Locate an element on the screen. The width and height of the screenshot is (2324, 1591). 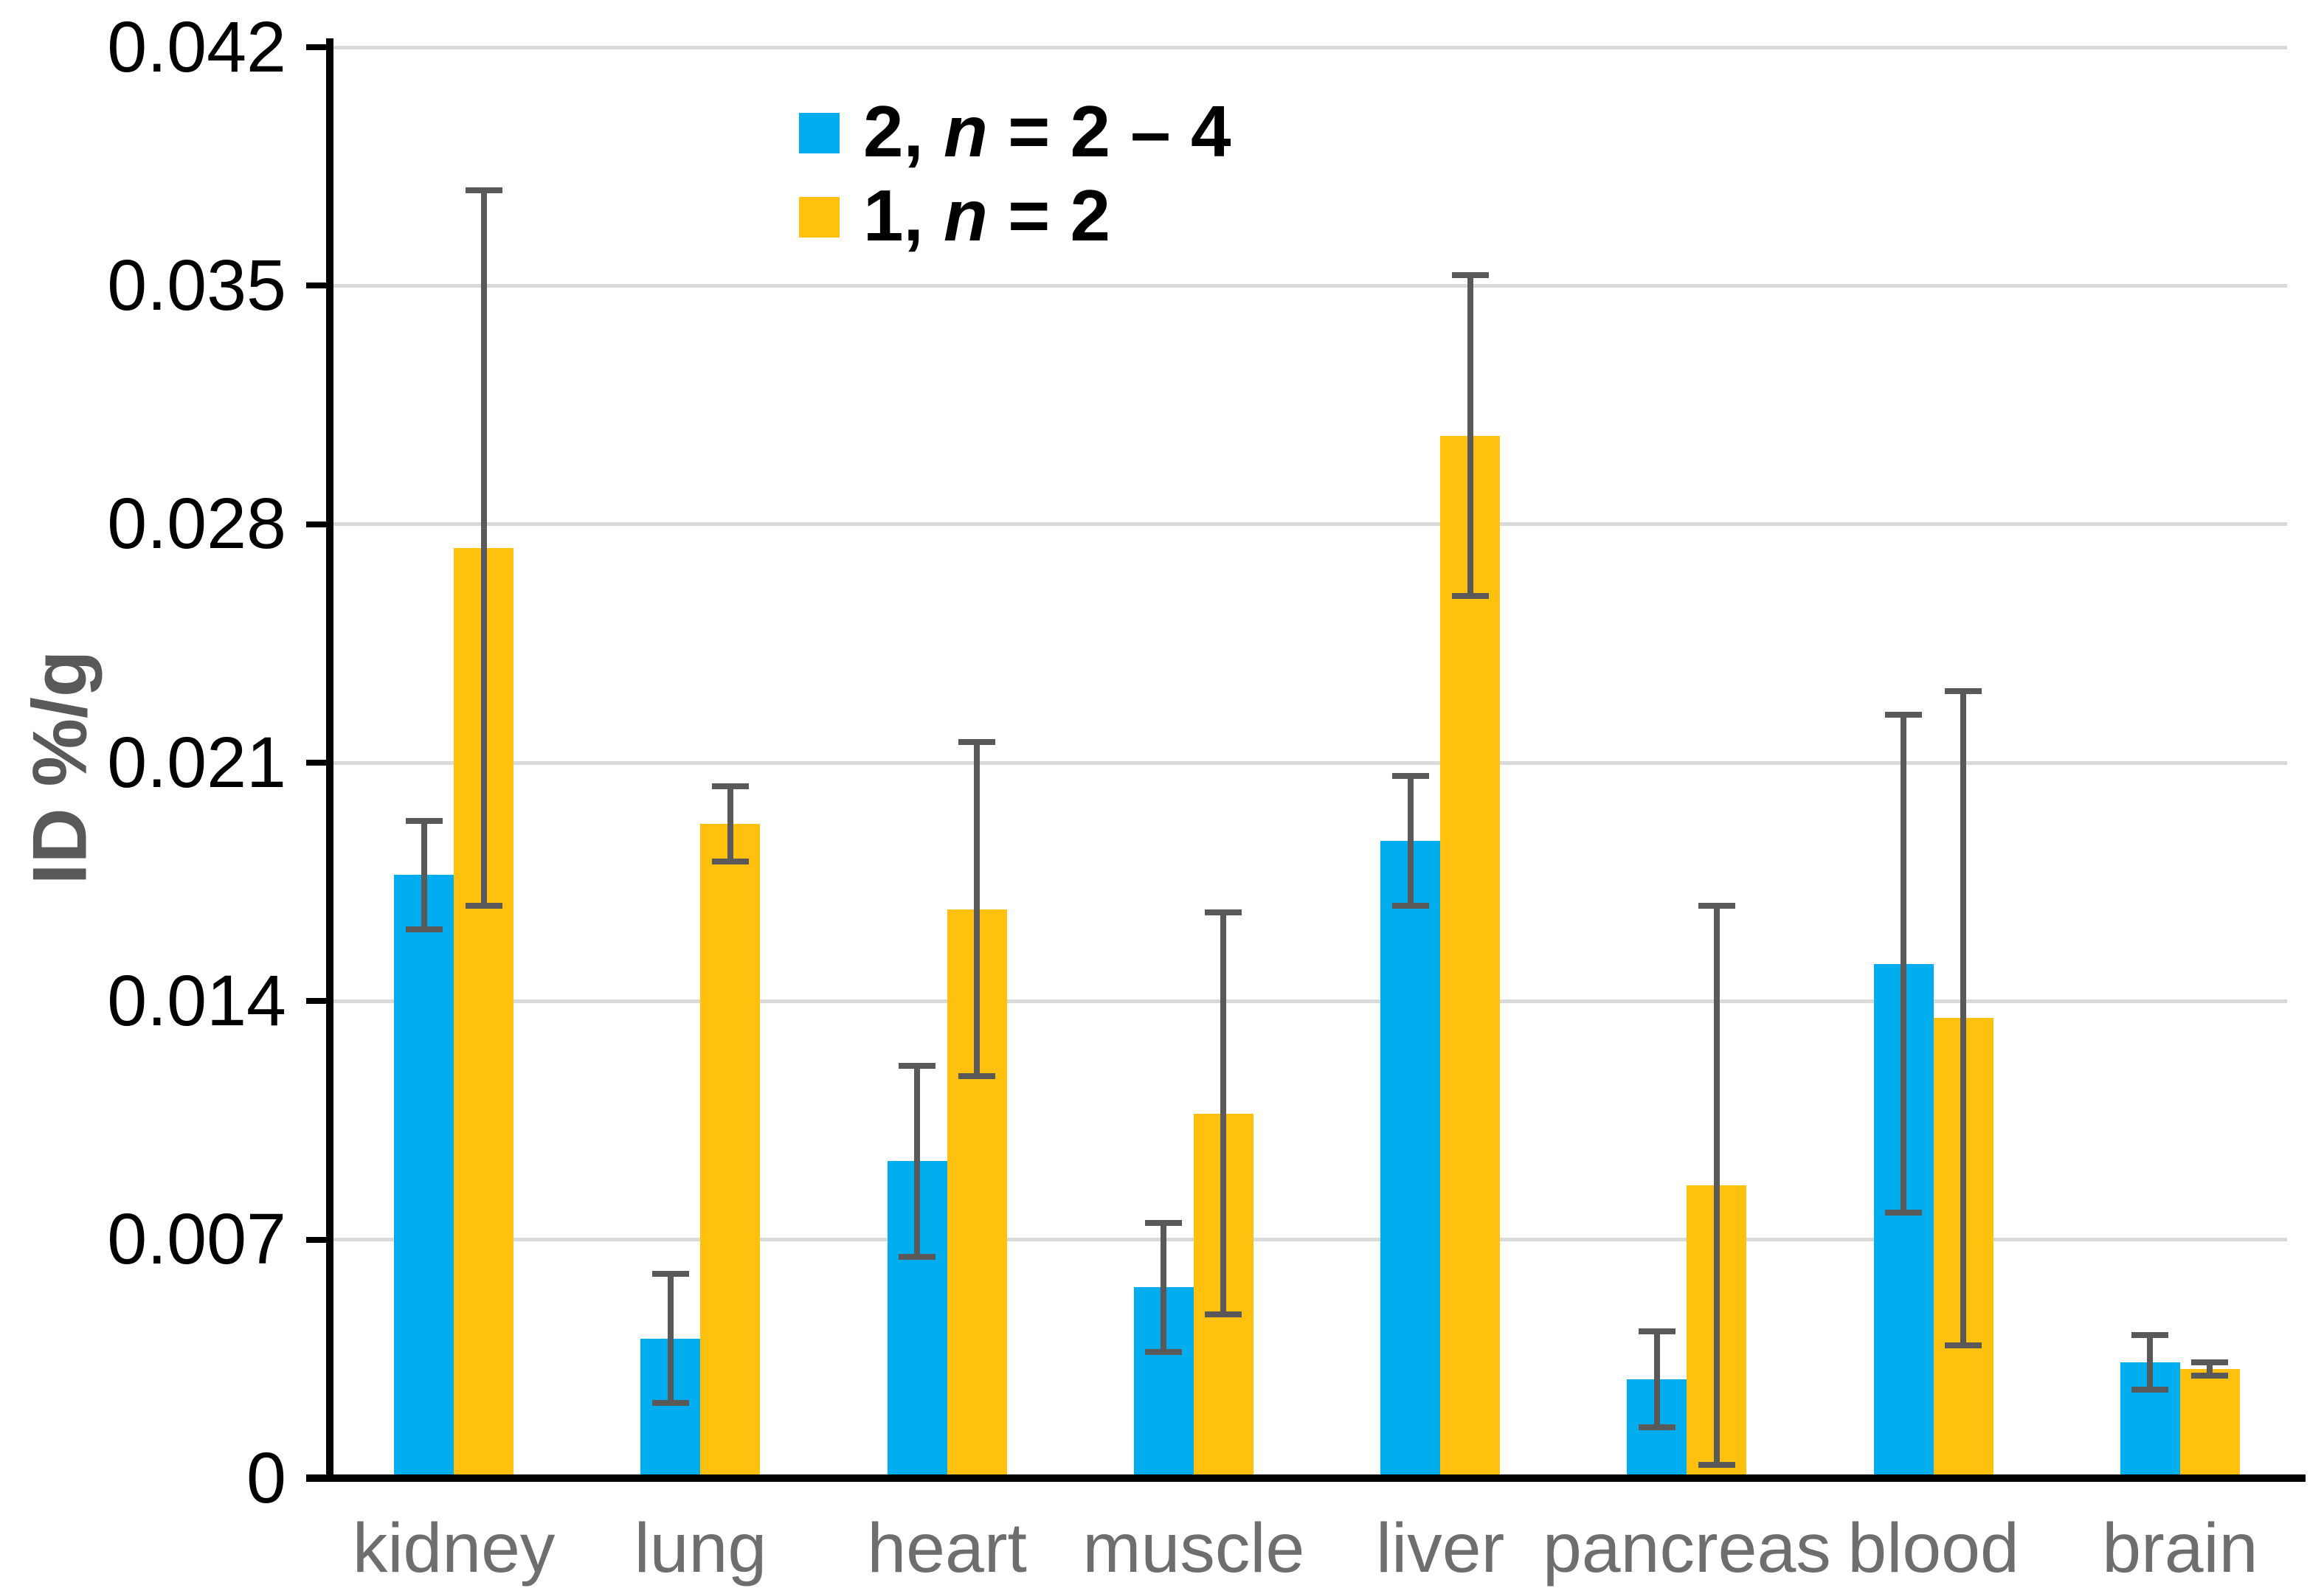
legend-n-value: = 2 is located at coordinates (1049, 216).